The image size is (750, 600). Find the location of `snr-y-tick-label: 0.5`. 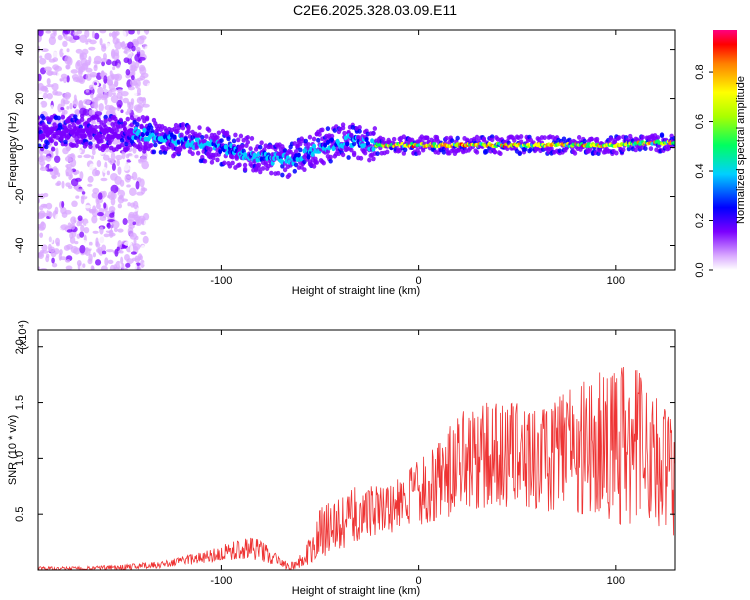

snr-y-tick-label: 0.5 is located at coordinates (20, 514).